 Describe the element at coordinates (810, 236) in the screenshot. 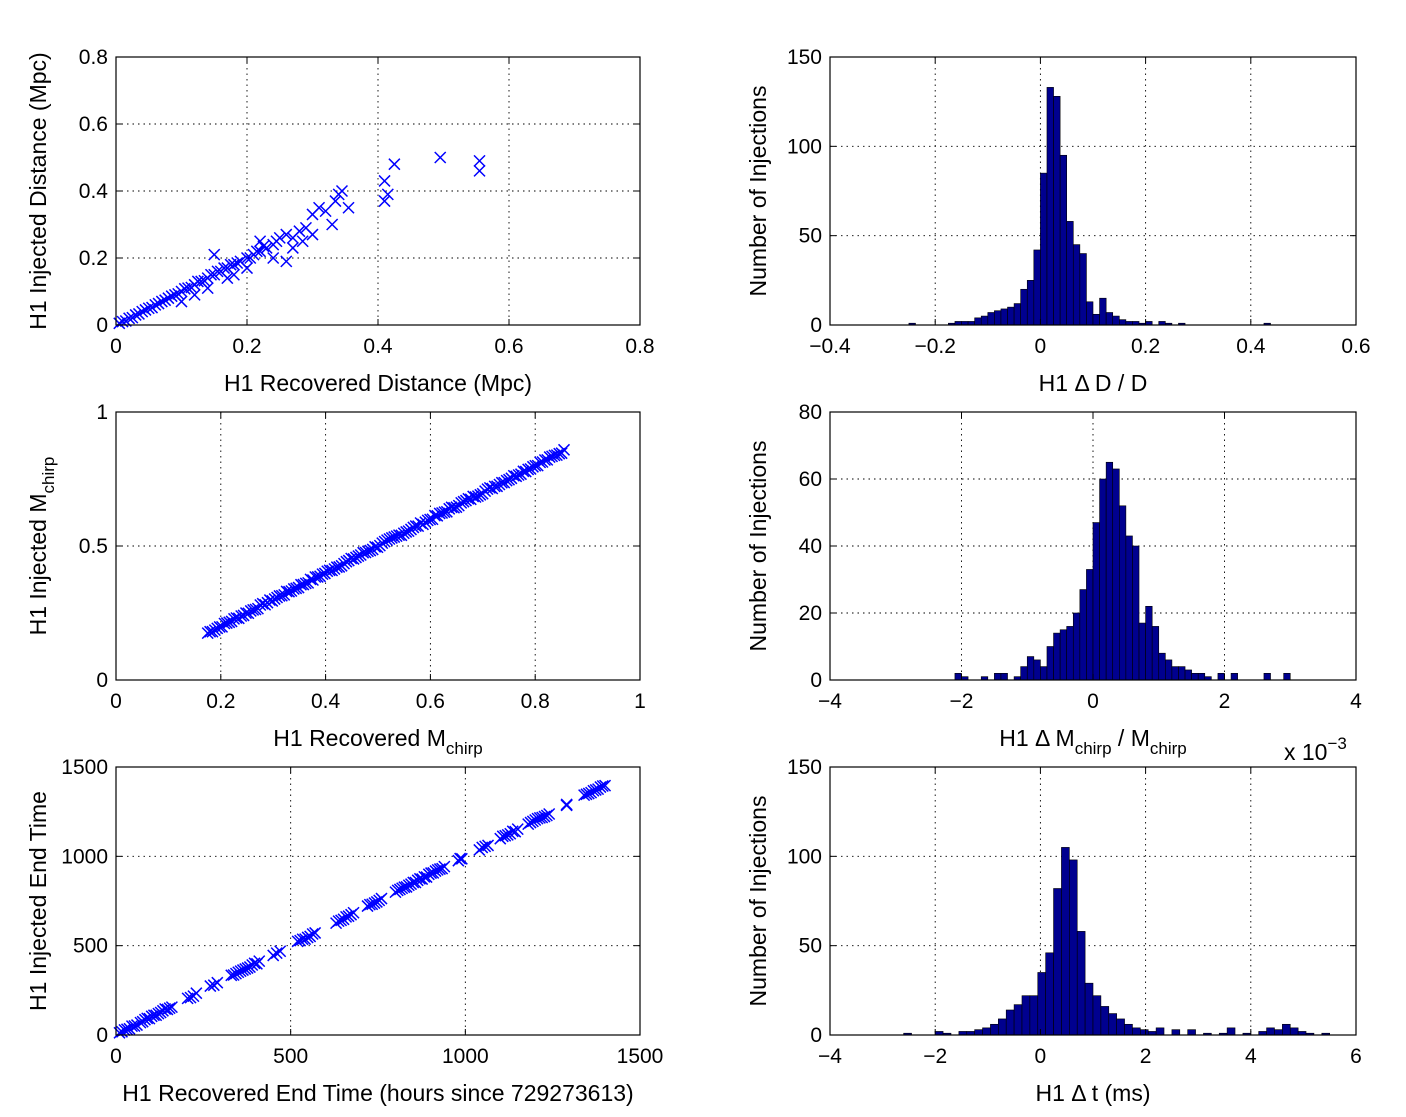

I see `y-tick-label: 50` at that location.